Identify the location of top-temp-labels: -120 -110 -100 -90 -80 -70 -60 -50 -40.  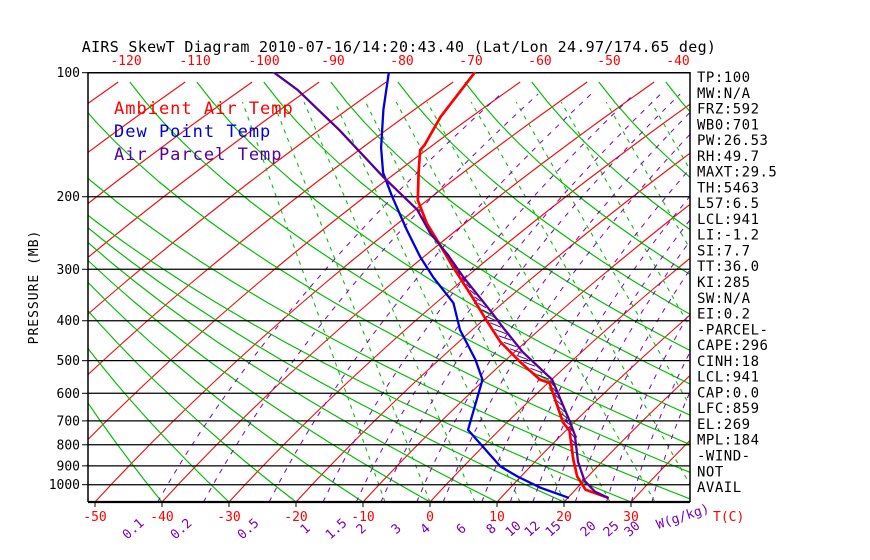
(399, 61).